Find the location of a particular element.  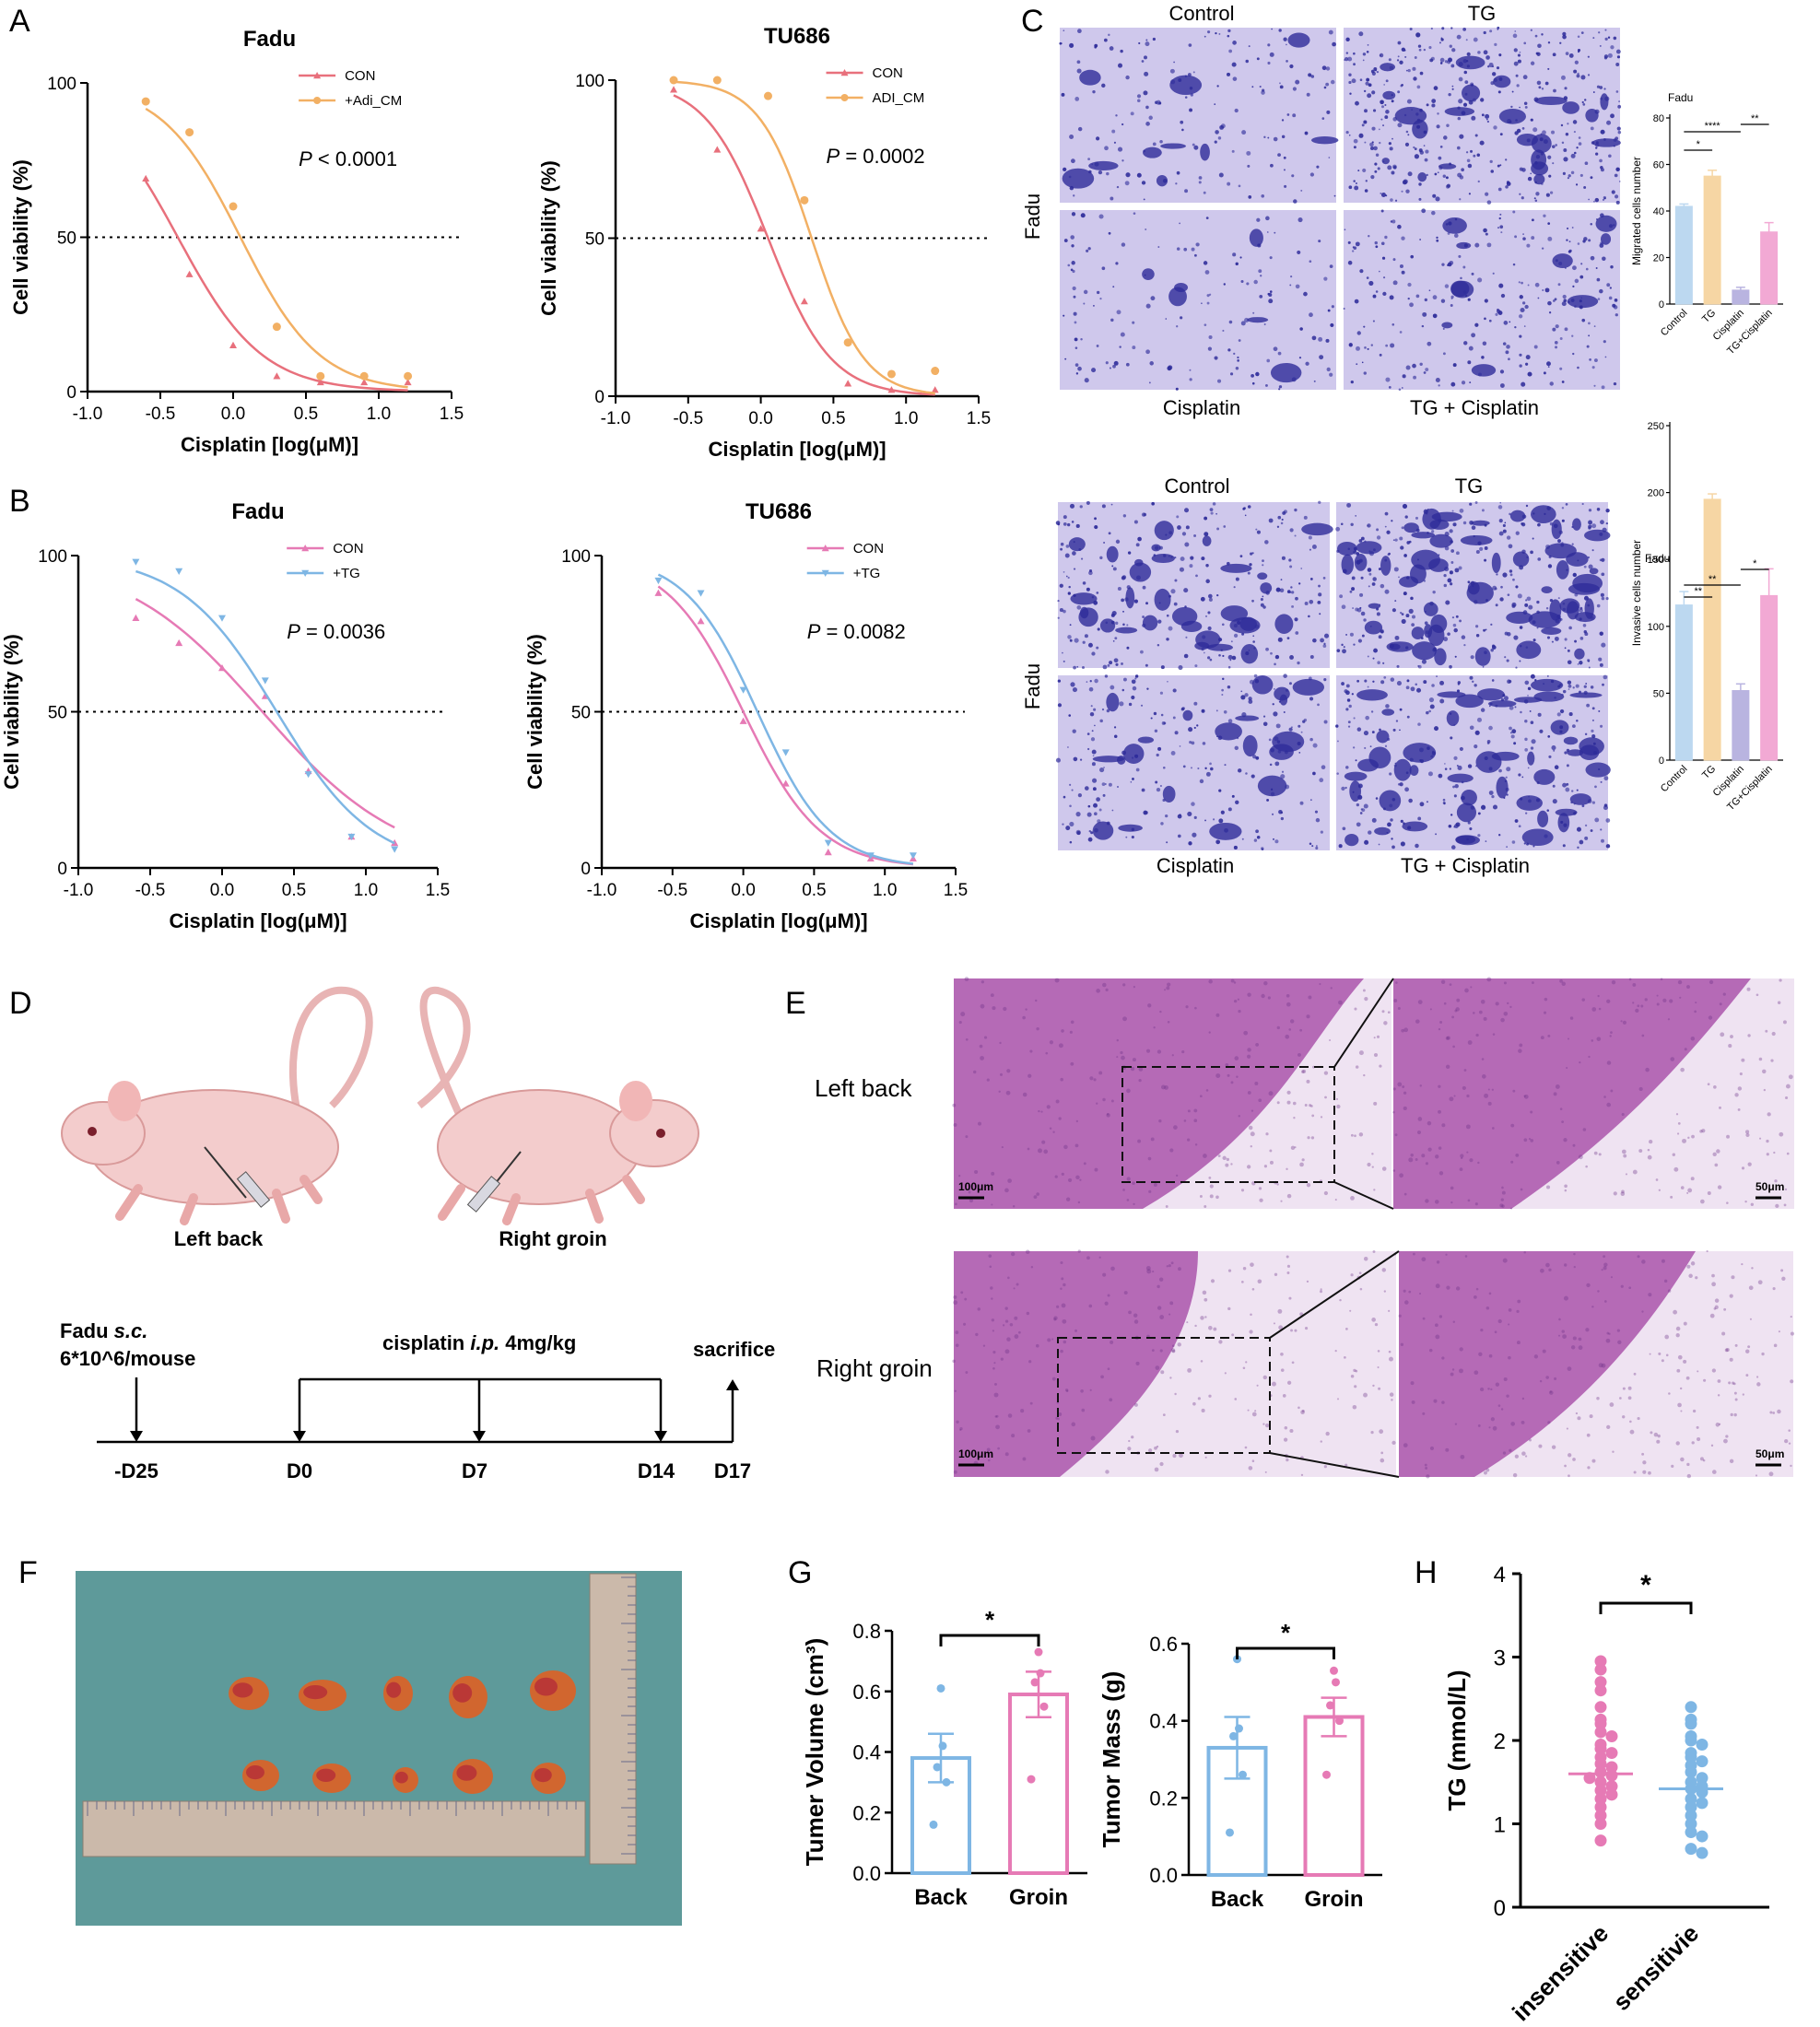

data-point is located at coordinates (1702, 1804).